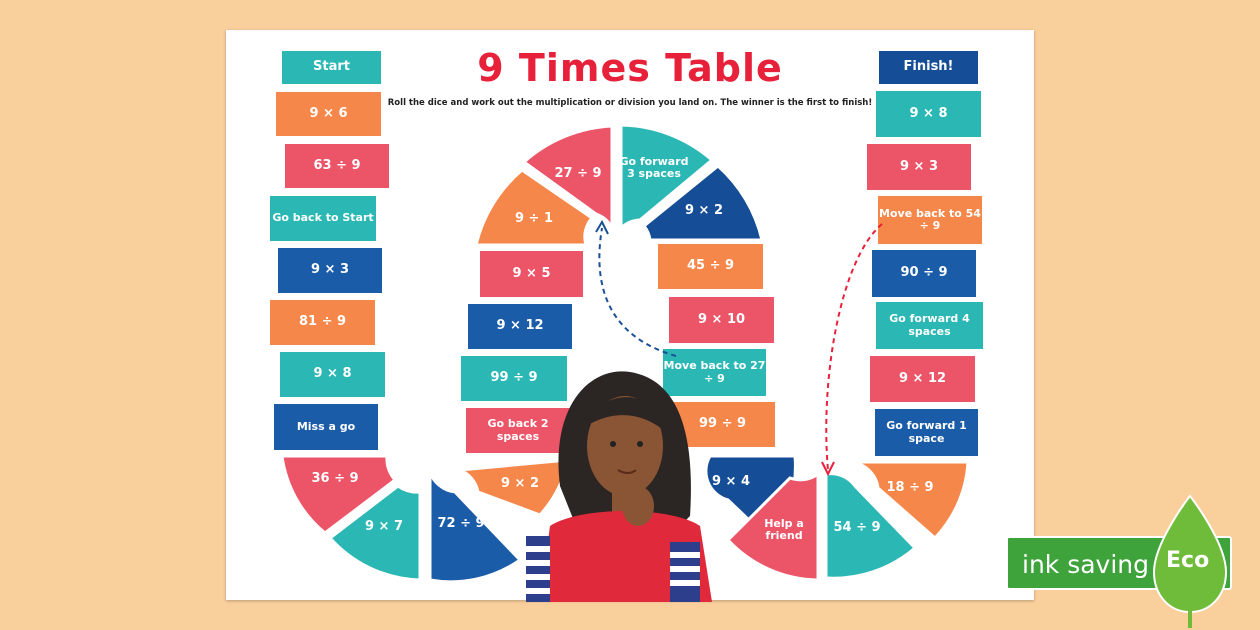 The width and height of the screenshot is (1260, 630). Describe the element at coordinates (714, 372) in the screenshot. I see `tile-right-3: Move back to 27 ÷ 9` at that location.